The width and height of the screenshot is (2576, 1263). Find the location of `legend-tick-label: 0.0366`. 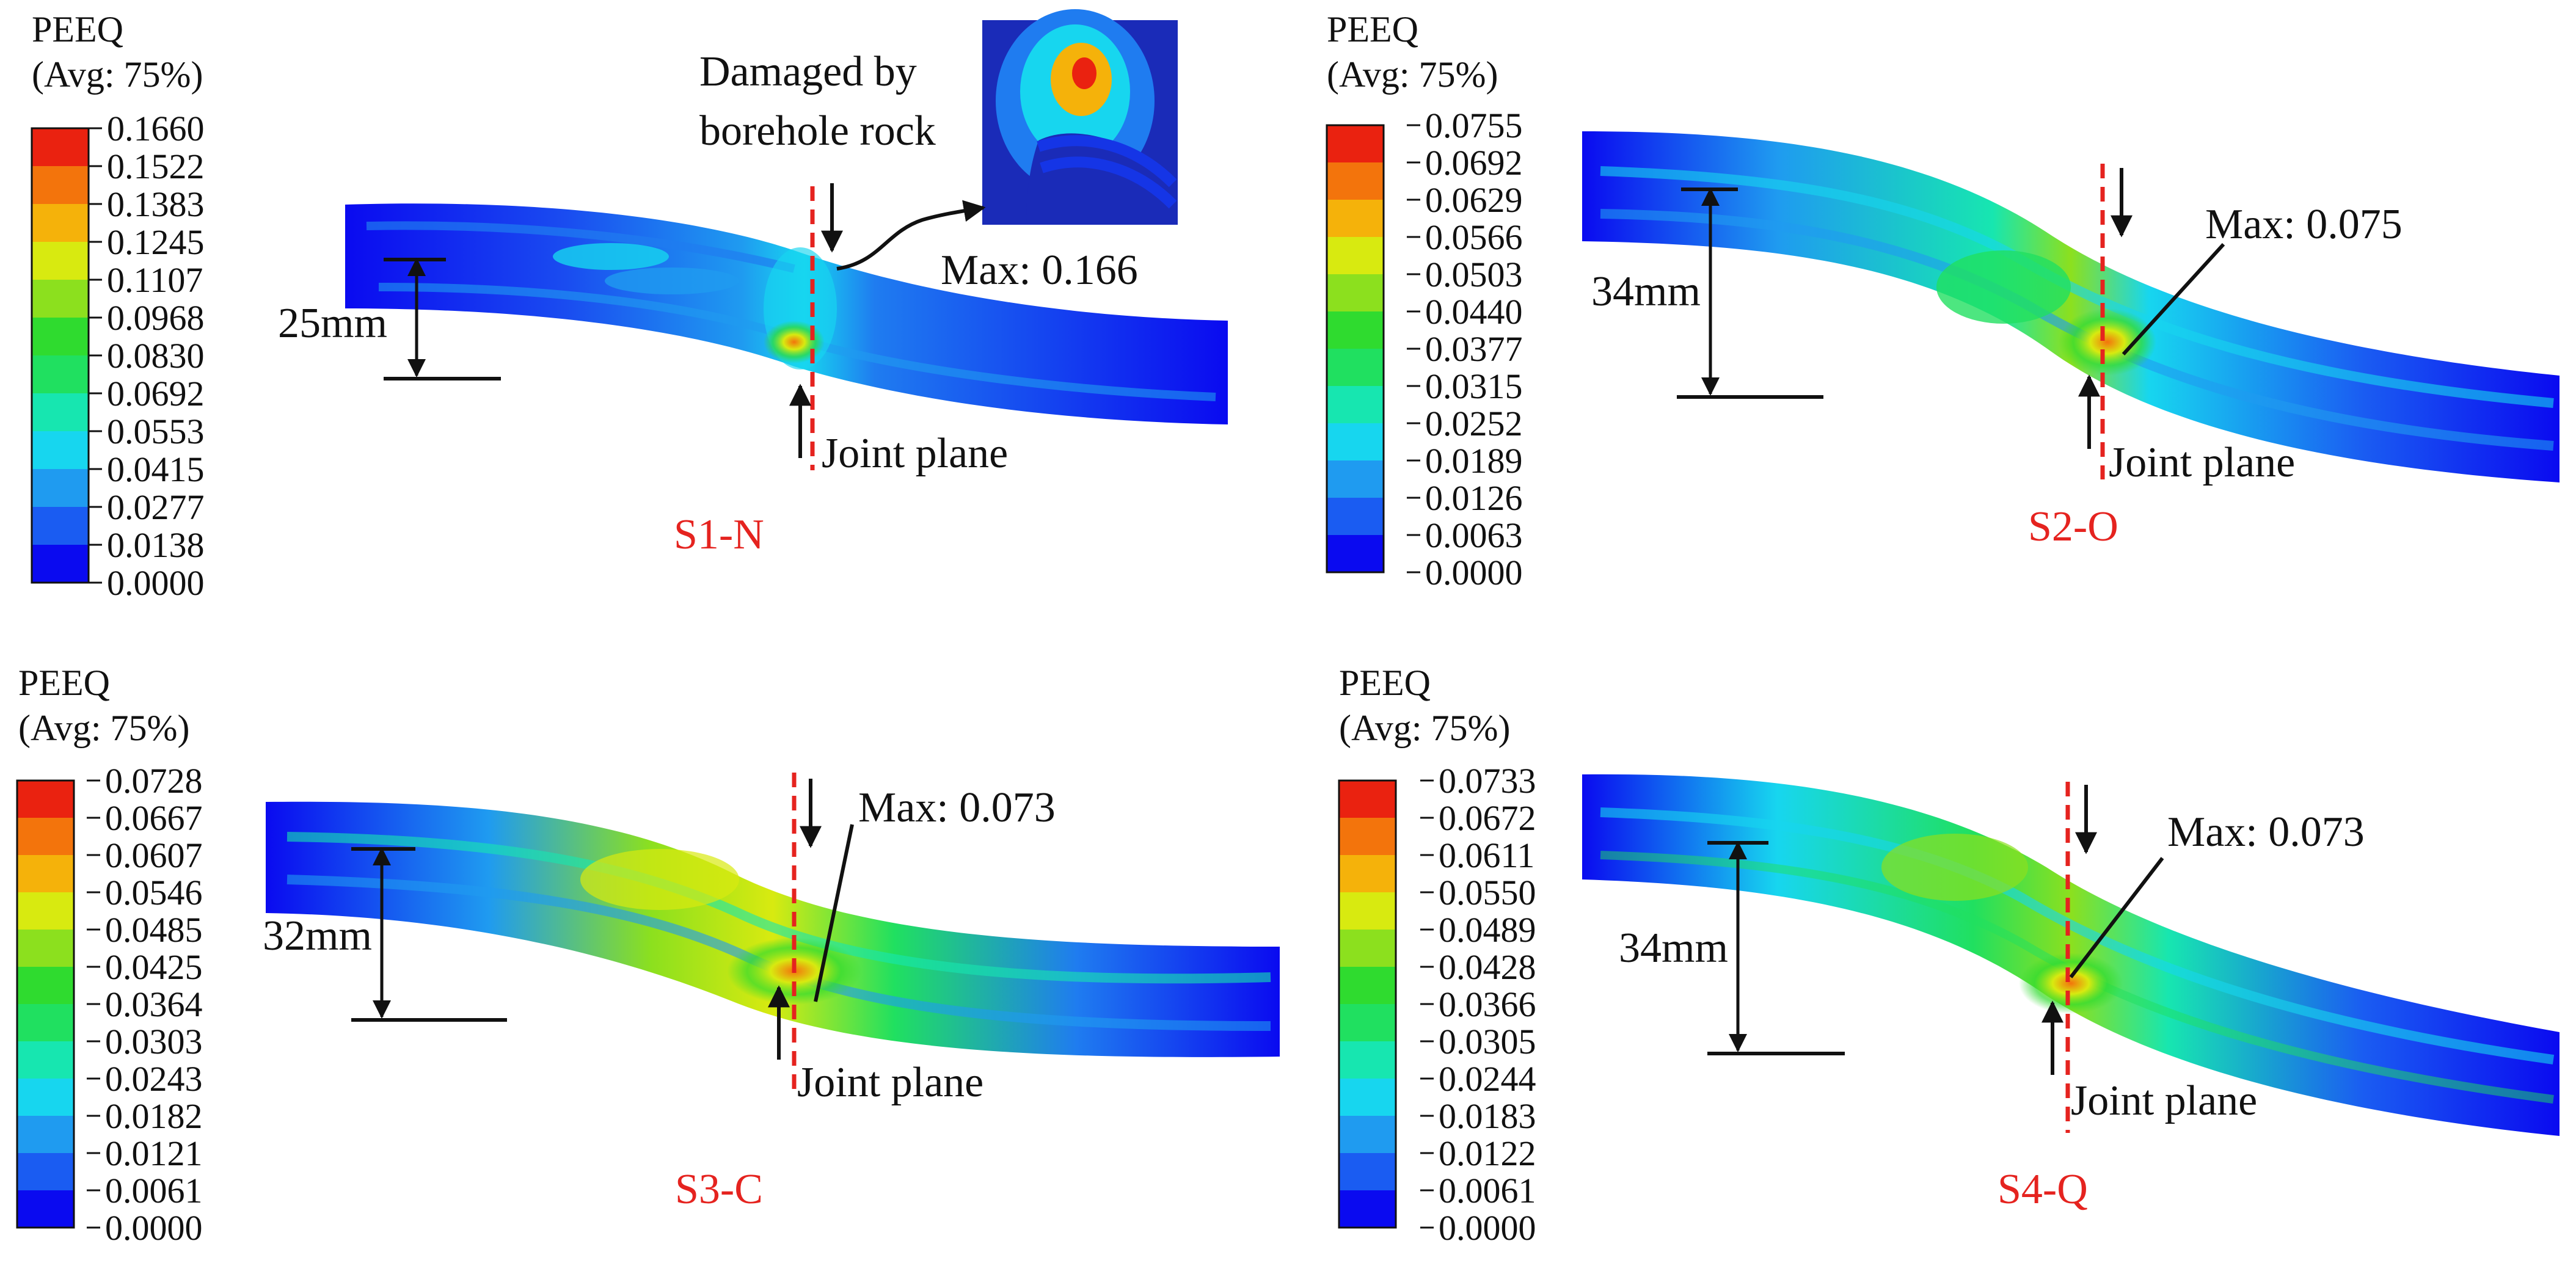

legend-tick-label: 0.0366 is located at coordinates (1487, 1005).